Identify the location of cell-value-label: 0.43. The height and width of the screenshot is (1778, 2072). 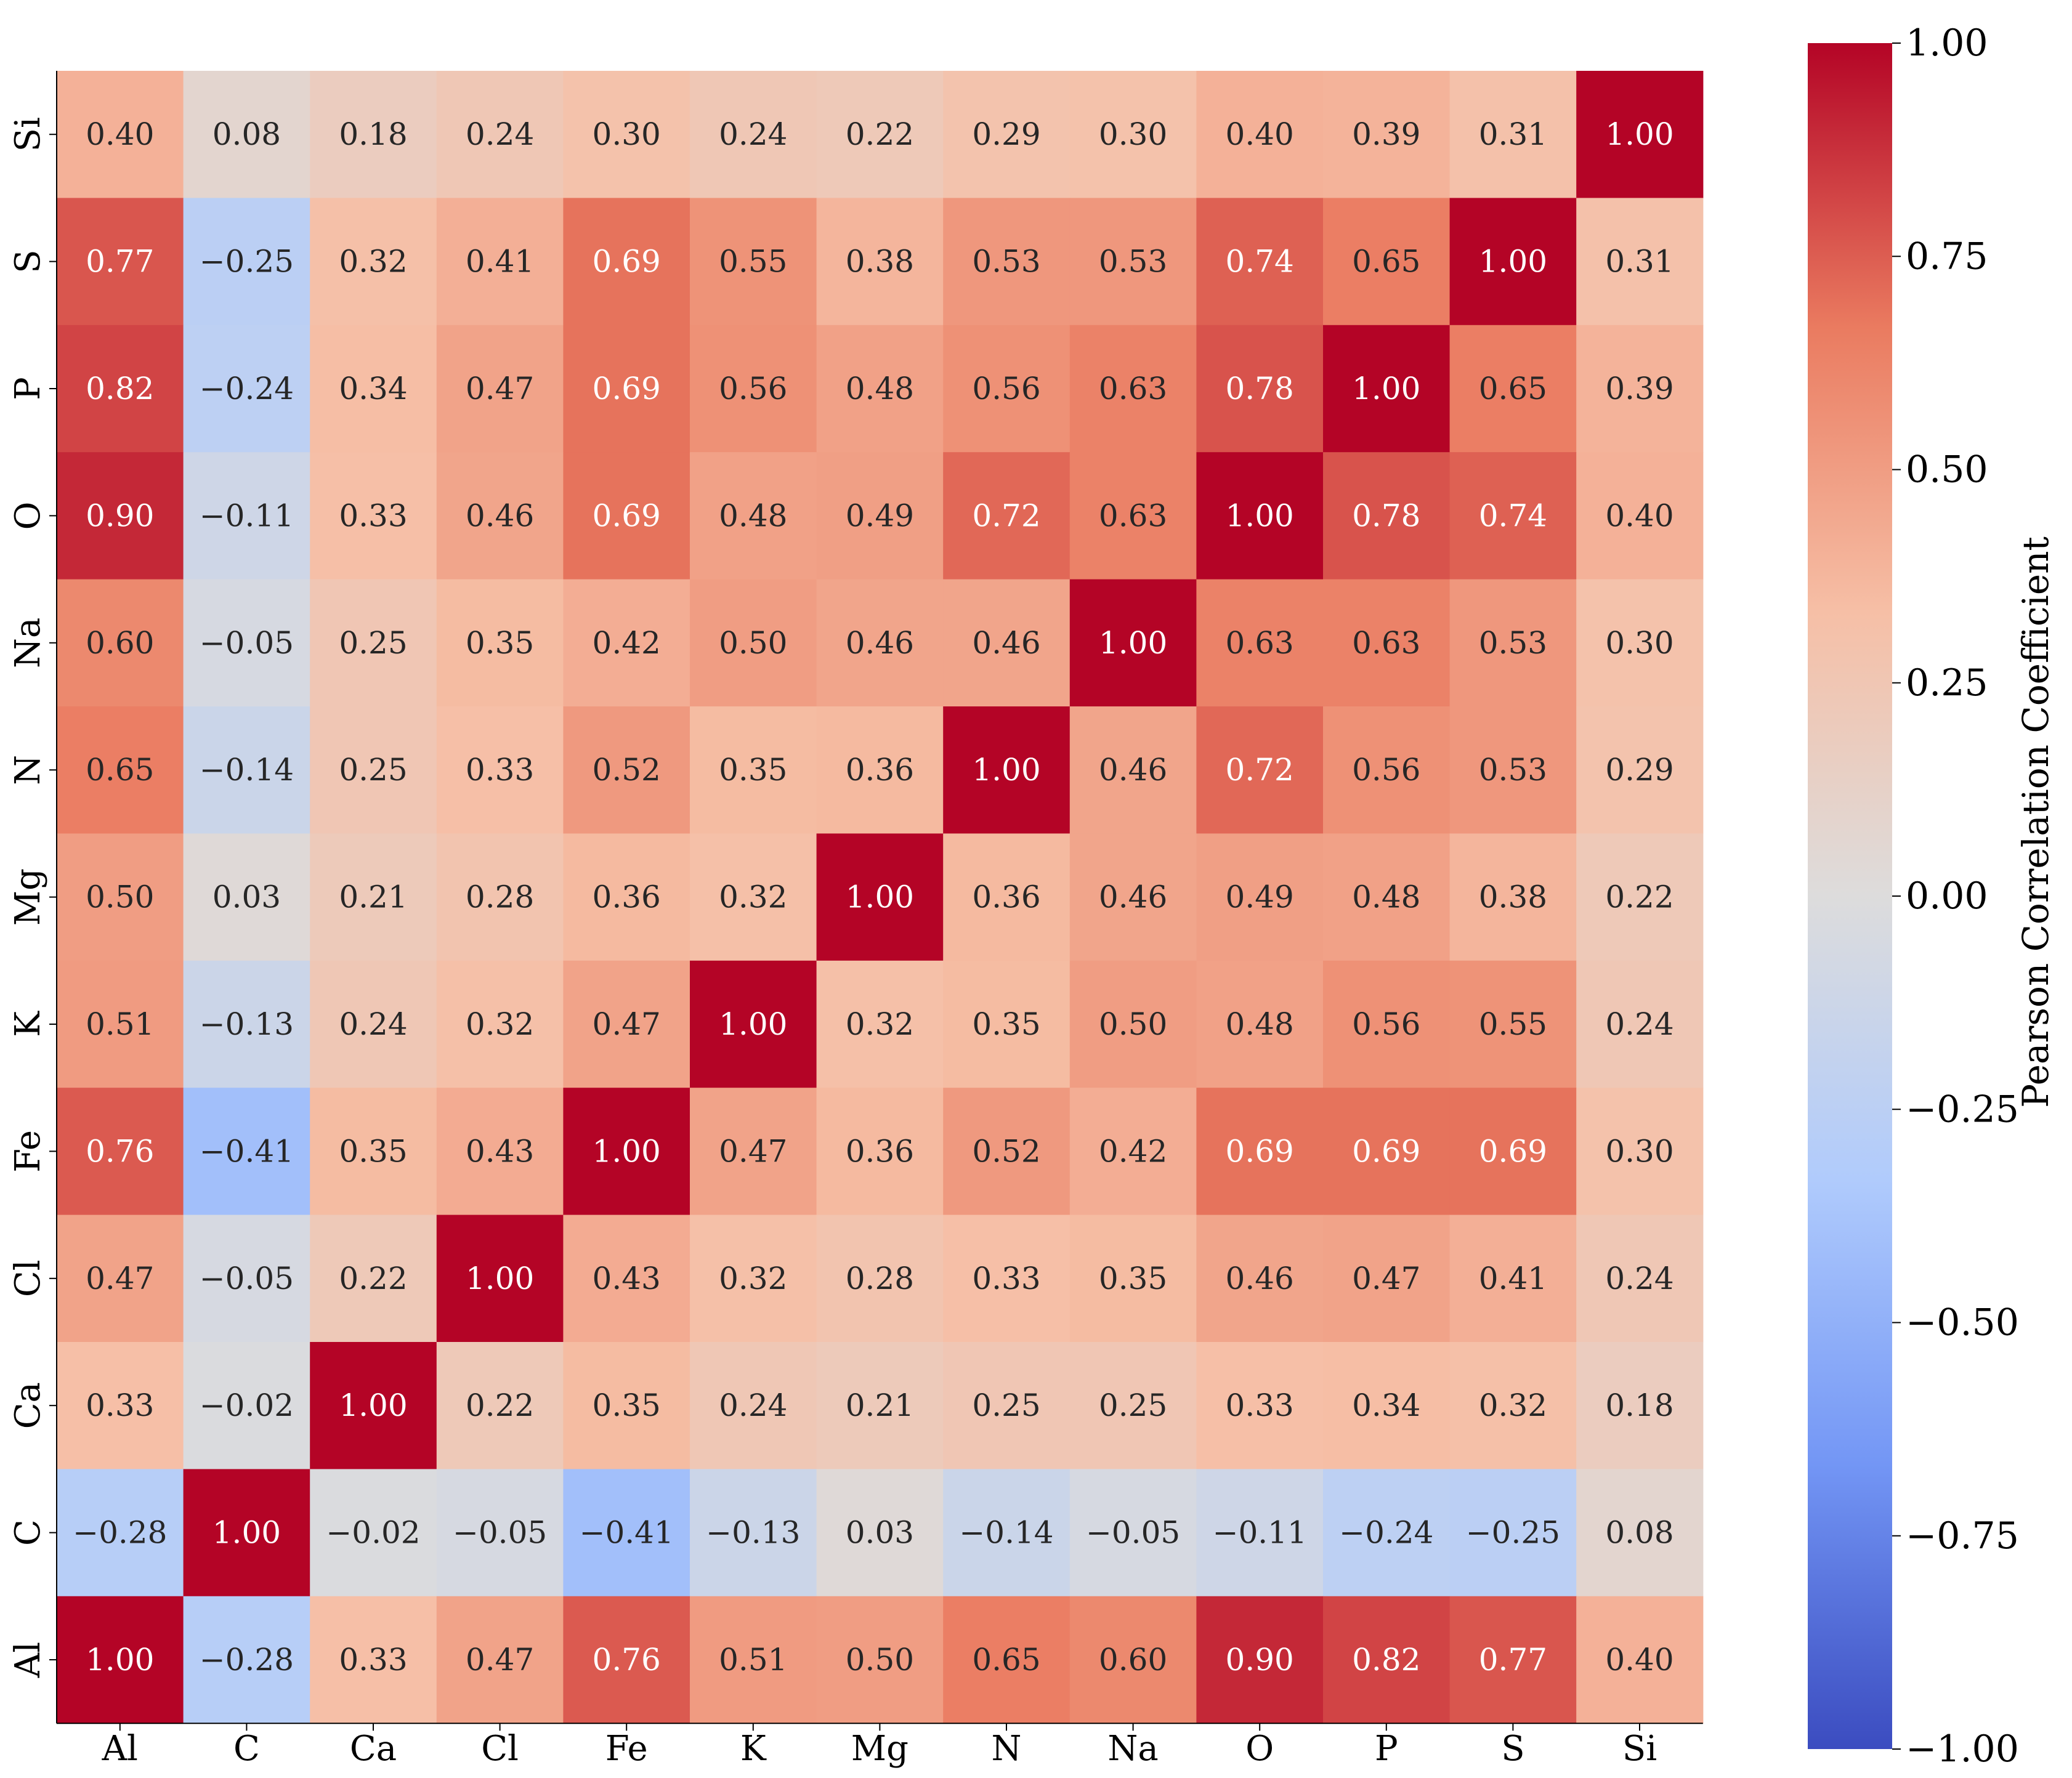
(500, 1151).